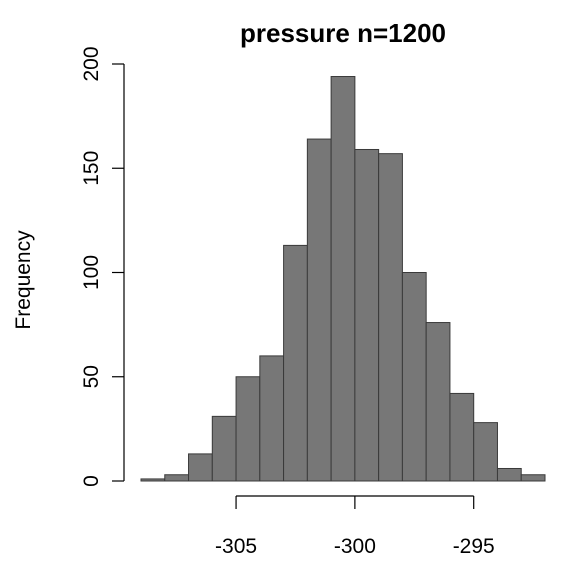  Describe the element at coordinates (355, 526) in the screenshot. I see `x-axis: -305 -300 -295` at that location.